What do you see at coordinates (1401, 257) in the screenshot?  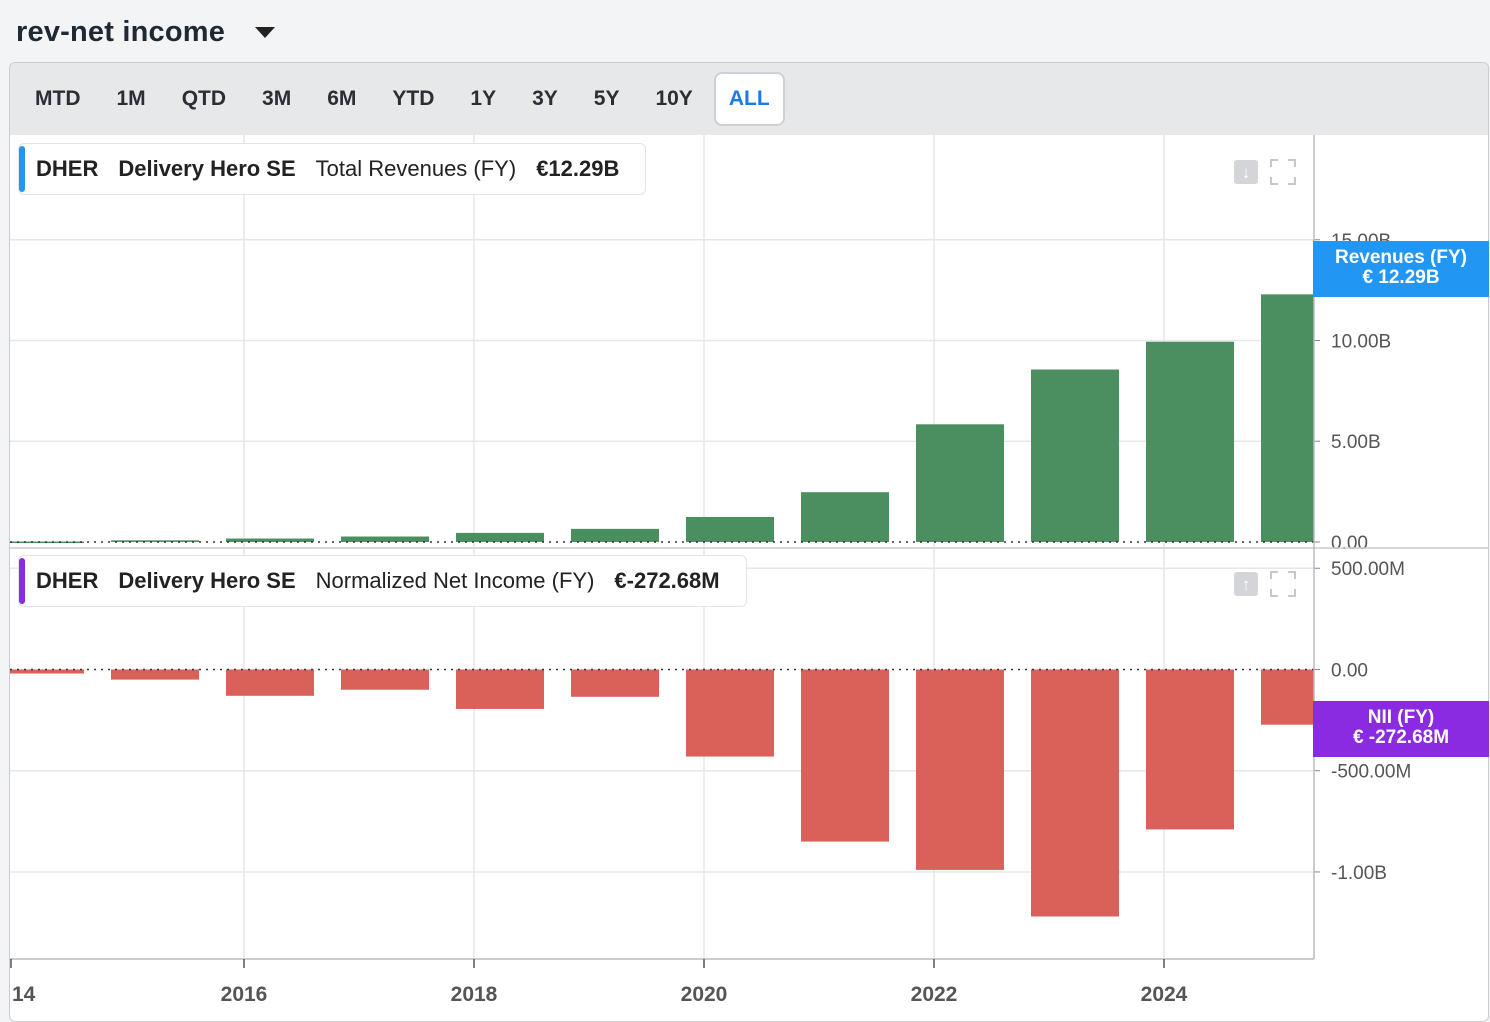 I see `revenue-tag-label: Revenues (FY)` at bounding box center [1401, 257].